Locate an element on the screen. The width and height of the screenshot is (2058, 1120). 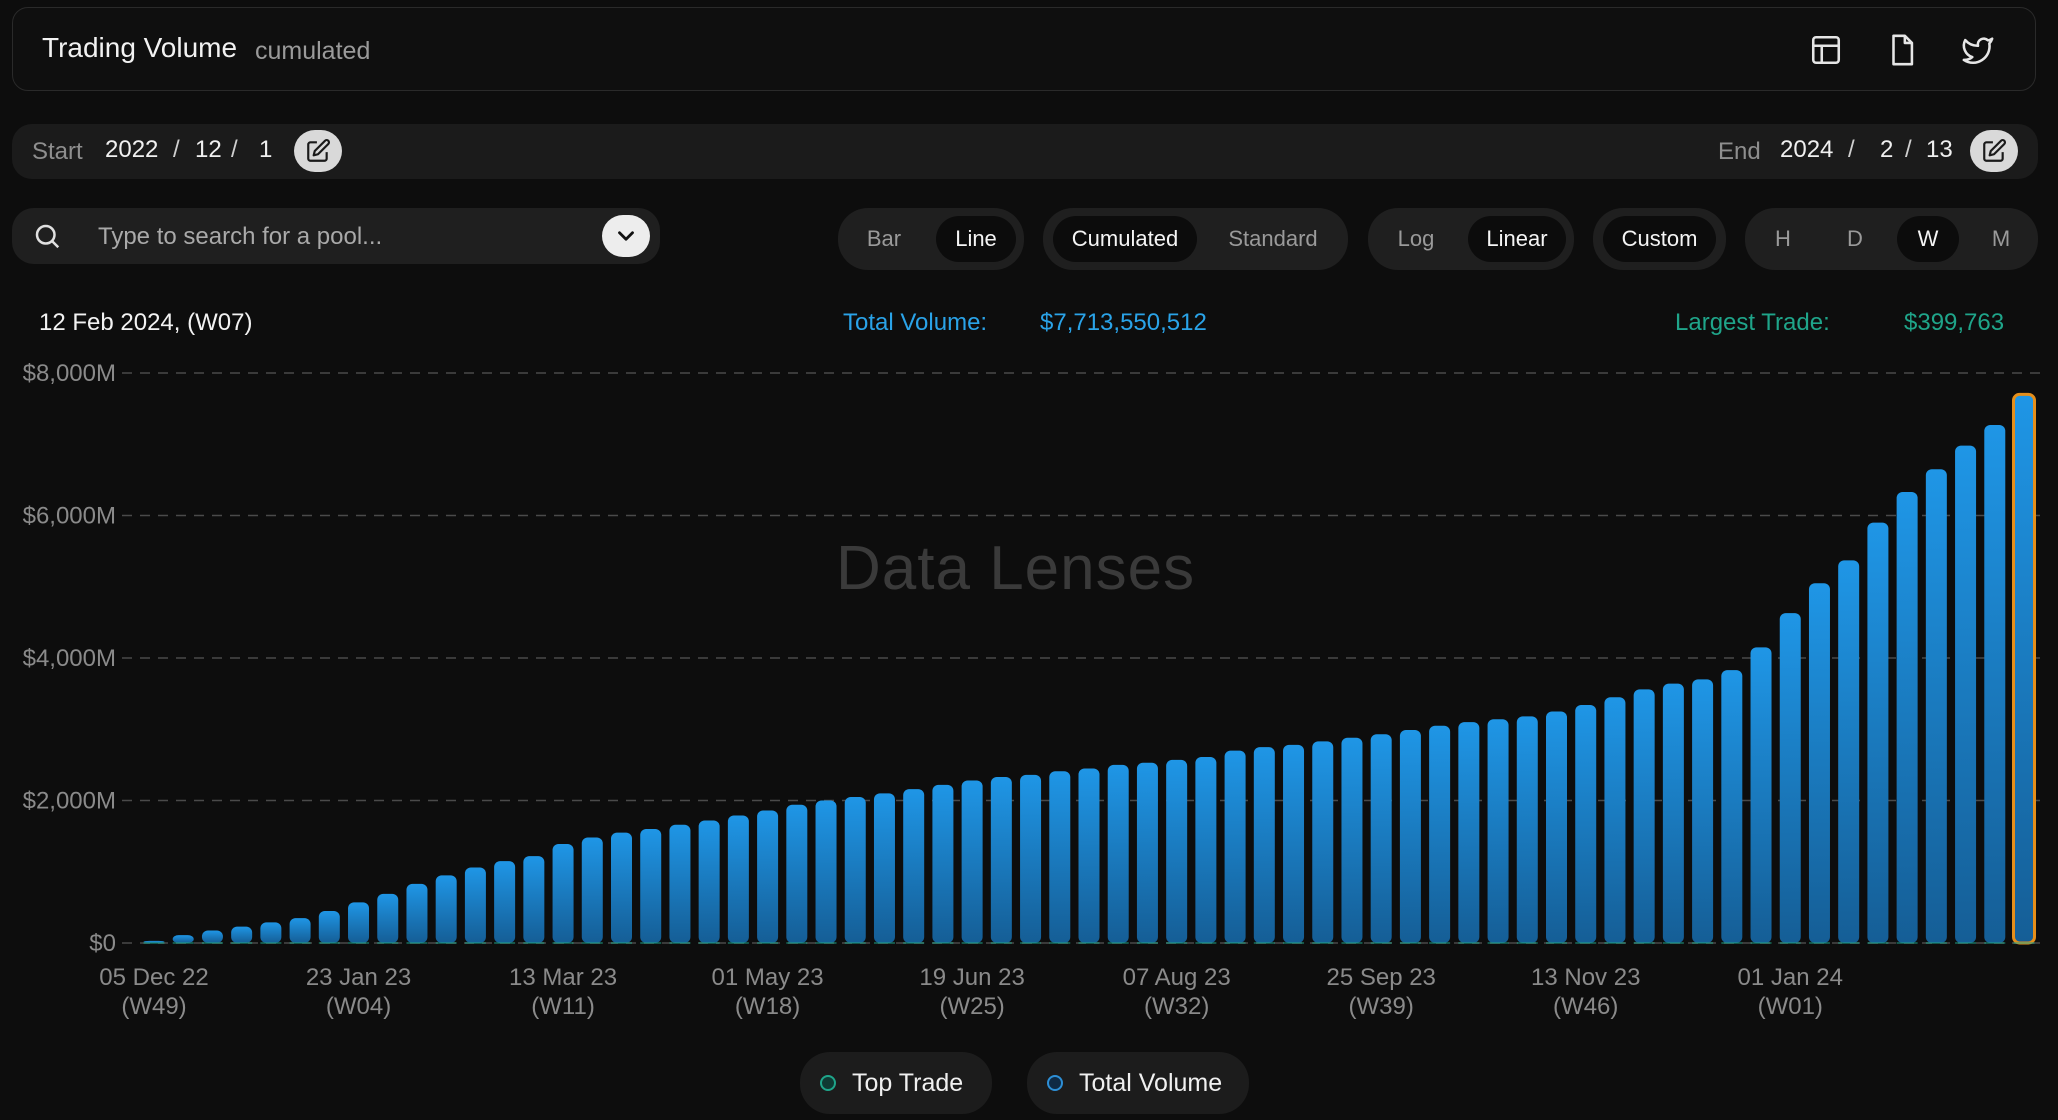
start-month: 12 is located at coordinates (208, 149).